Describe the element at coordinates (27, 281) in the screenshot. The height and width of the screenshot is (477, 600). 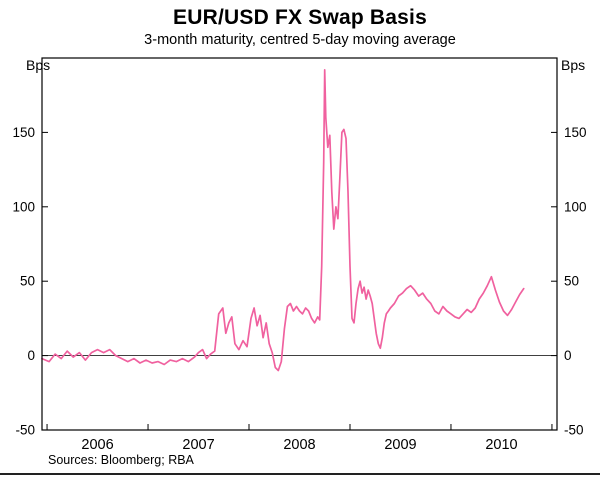
I see `y-tick-label-left: 50` at that location.